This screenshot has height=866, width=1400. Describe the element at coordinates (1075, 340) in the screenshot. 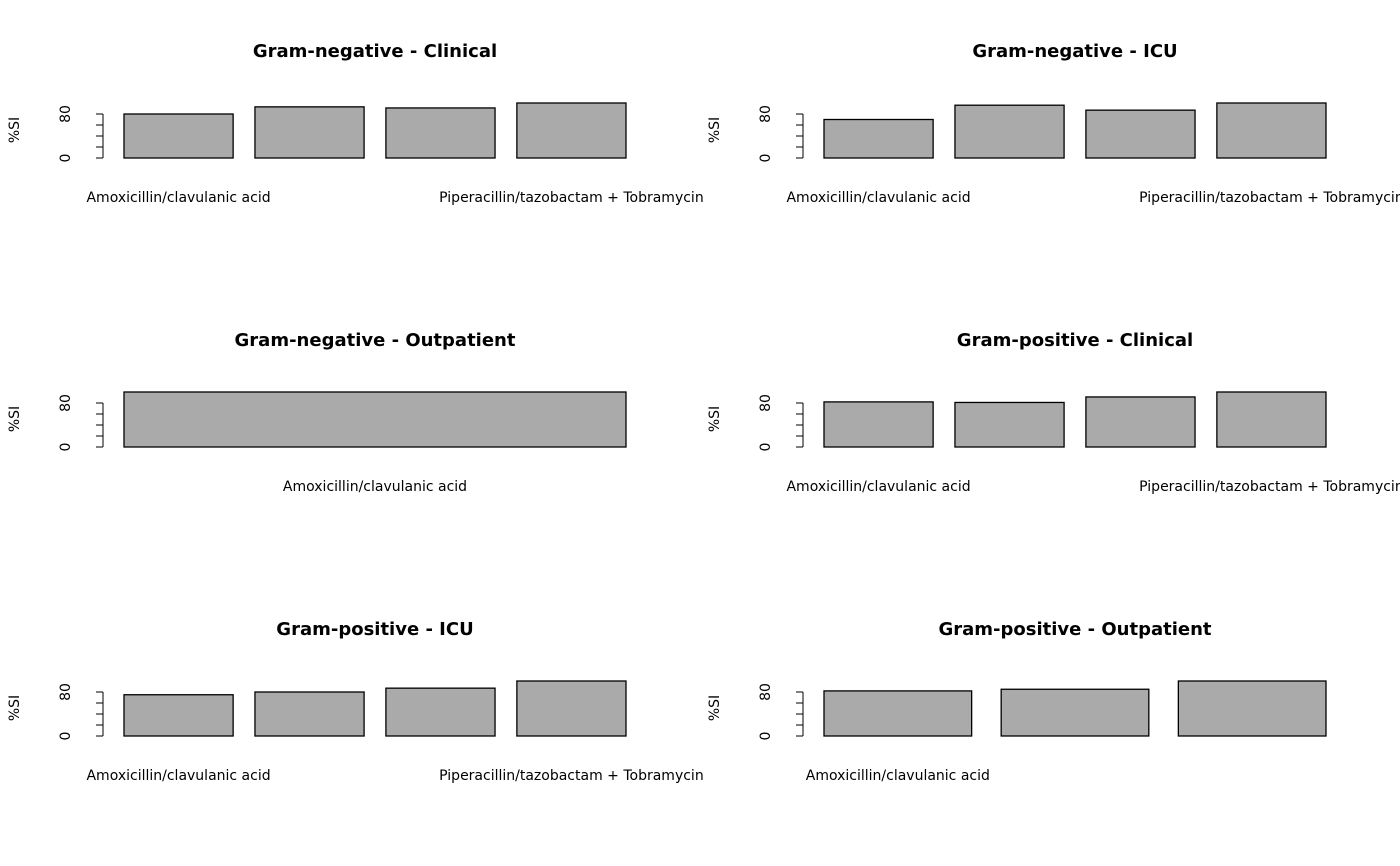

I see `panel-title: Gram-positive - Clinical` at that location.